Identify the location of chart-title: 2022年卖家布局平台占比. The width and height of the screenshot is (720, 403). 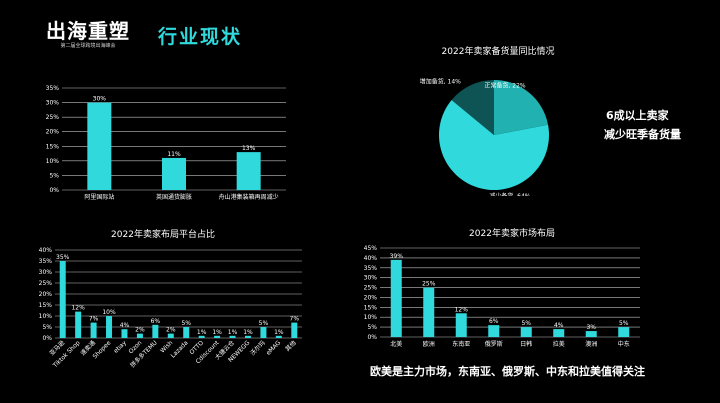
(163, 234).